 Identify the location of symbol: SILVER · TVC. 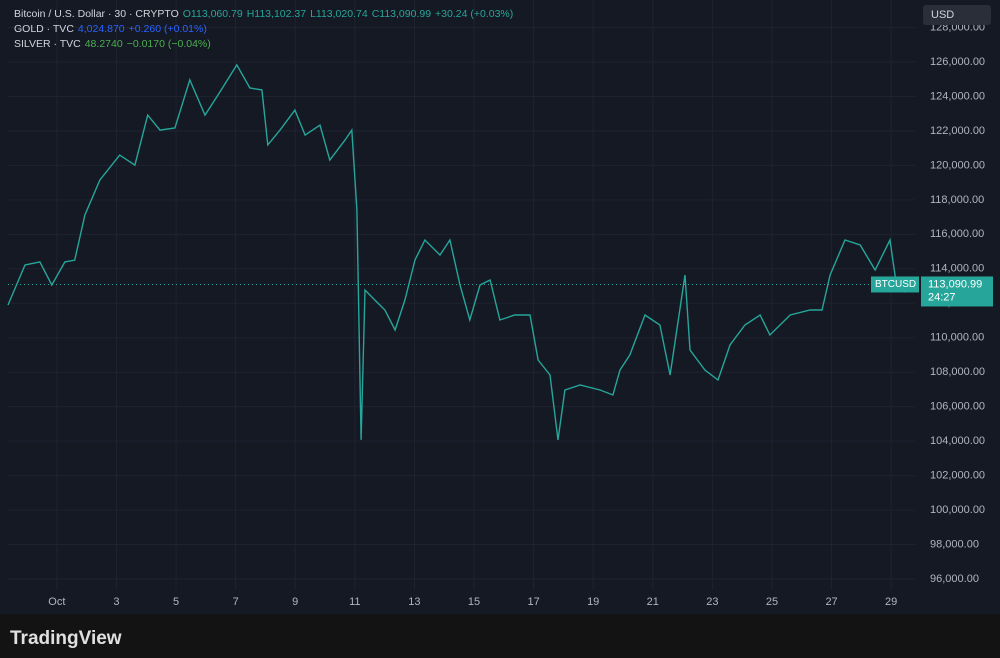
(47, 44).